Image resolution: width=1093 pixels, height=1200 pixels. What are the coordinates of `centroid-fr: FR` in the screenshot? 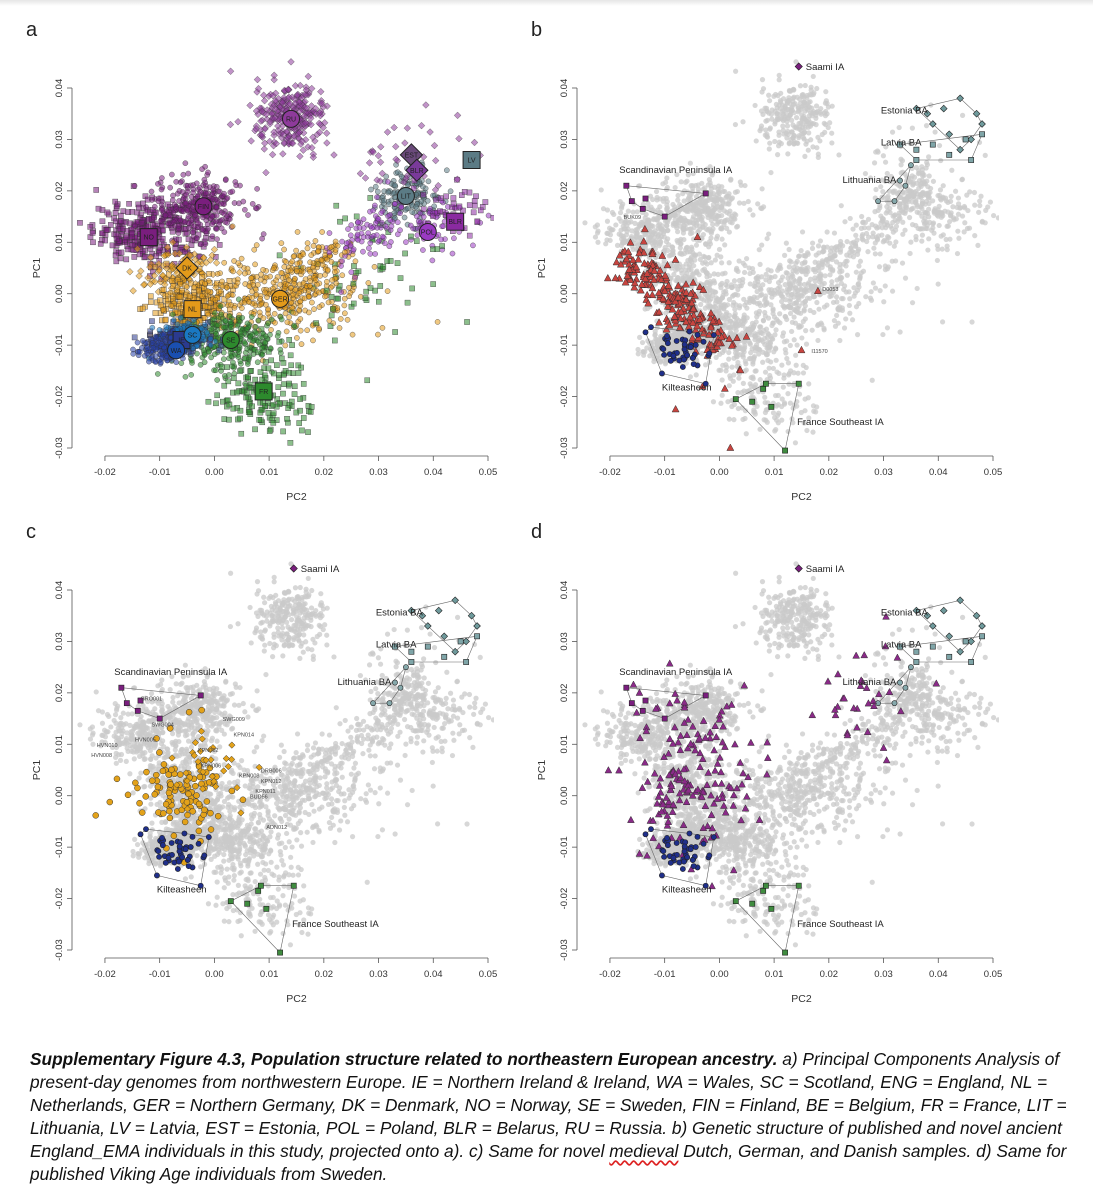 It's located at (263, 391).